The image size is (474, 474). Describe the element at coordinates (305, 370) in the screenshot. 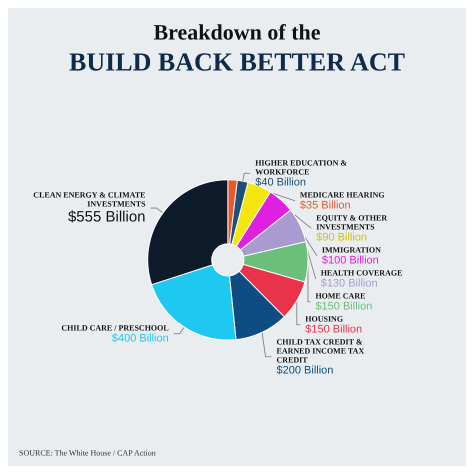

I see `data-label: $200 Billion` at that location.